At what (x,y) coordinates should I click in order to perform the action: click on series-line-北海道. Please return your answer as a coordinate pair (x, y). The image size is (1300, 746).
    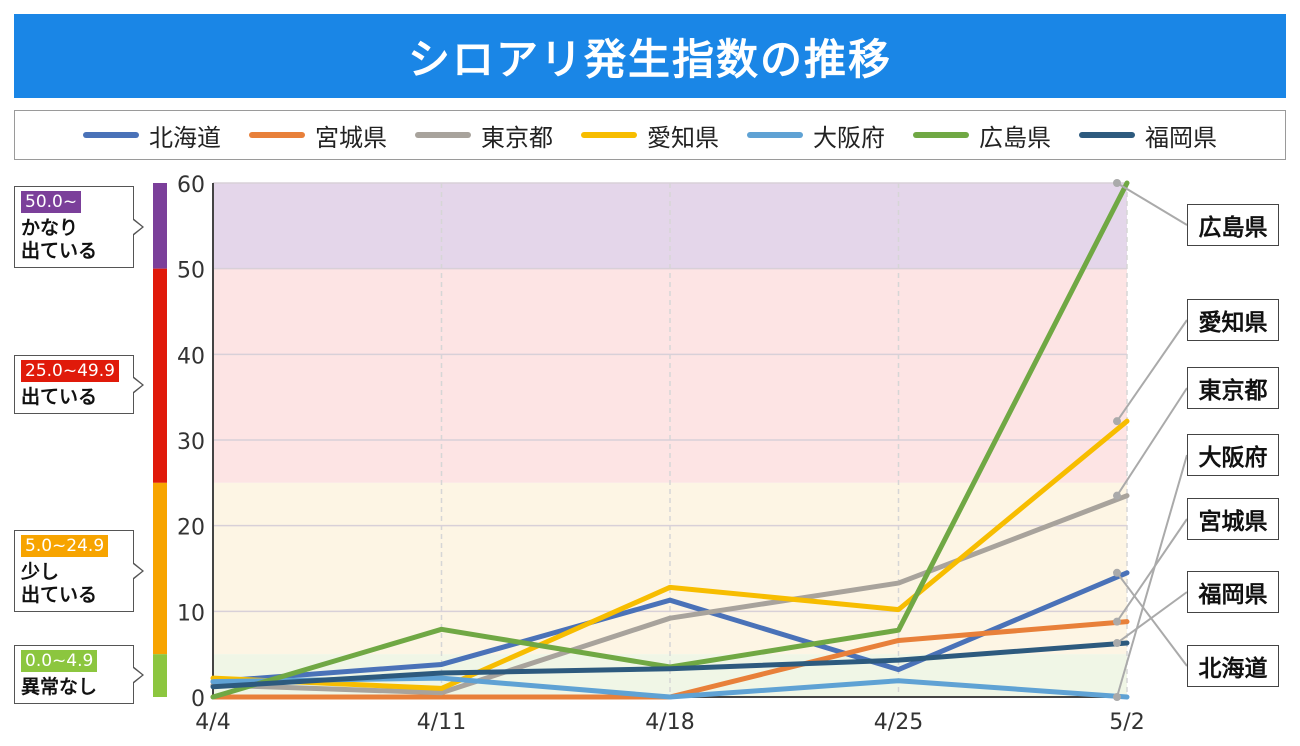
    Looking at the image, I should click on (670, 627).